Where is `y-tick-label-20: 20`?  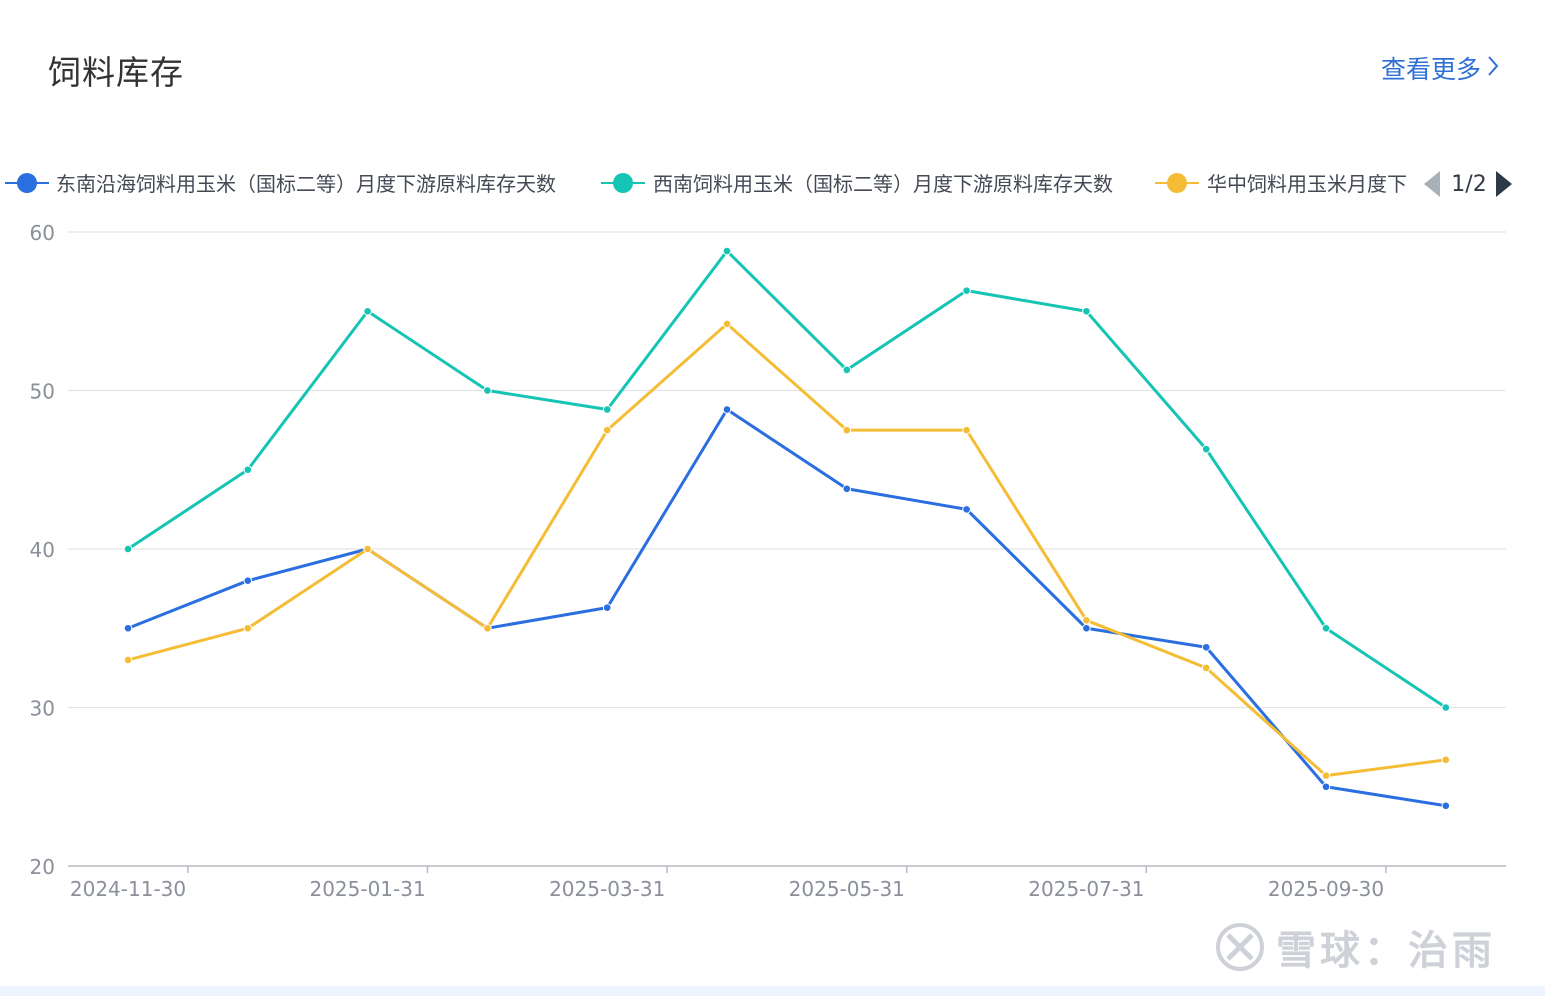 y-tick-label-20: 20 is located at coordinates (42, 867).